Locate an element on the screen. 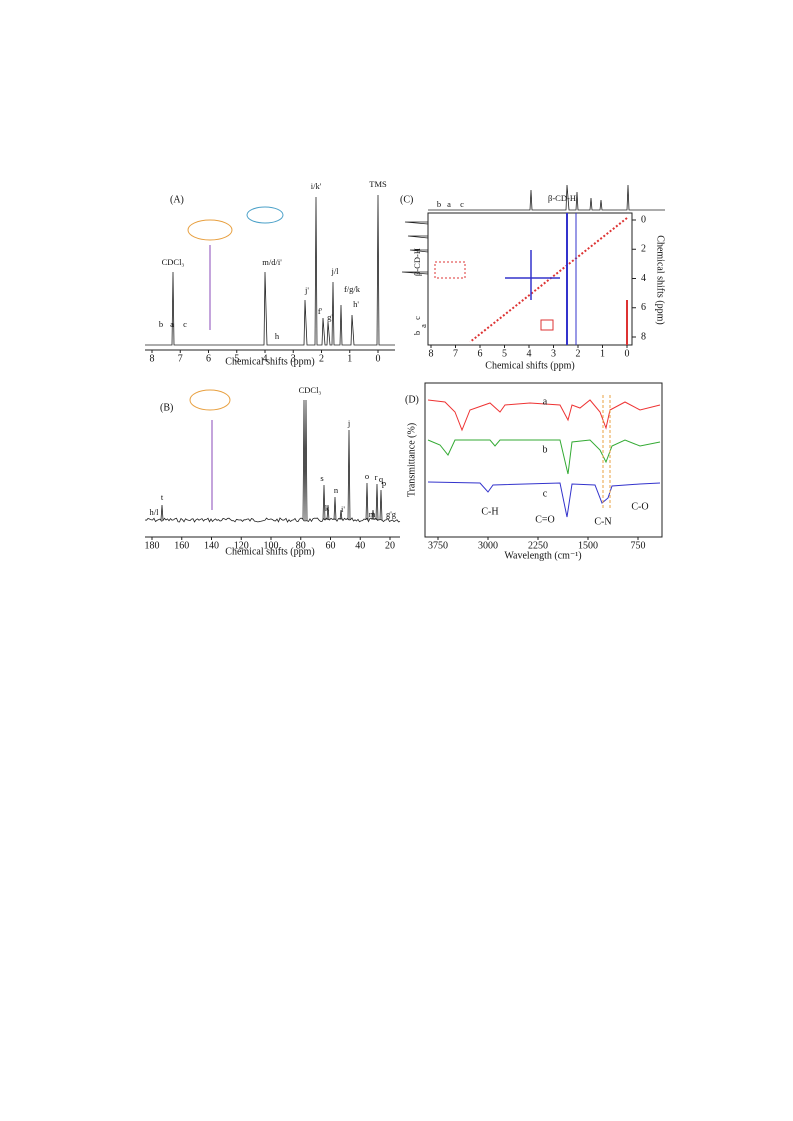 The width and height of the screenshot is (793, 1121). peak-label: r is located at coordinates (376, 477).